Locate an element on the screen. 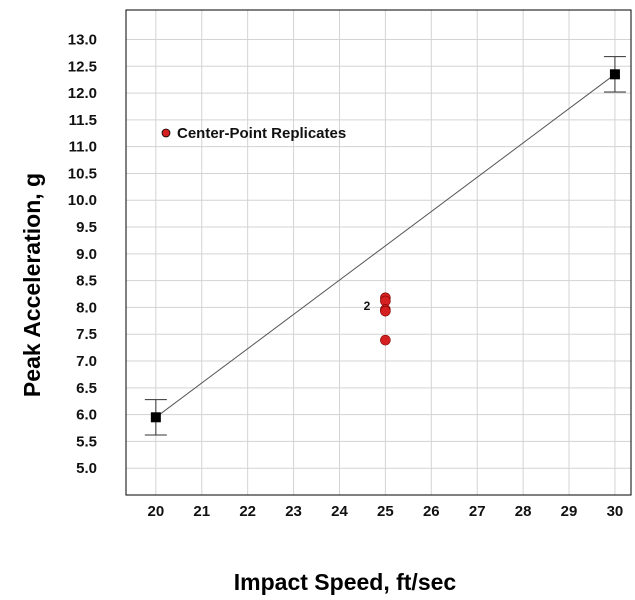 Image resolution: width=635 pixels, height=600 pixels. x-tick-label: 20 is located at coordinates (155, 511).